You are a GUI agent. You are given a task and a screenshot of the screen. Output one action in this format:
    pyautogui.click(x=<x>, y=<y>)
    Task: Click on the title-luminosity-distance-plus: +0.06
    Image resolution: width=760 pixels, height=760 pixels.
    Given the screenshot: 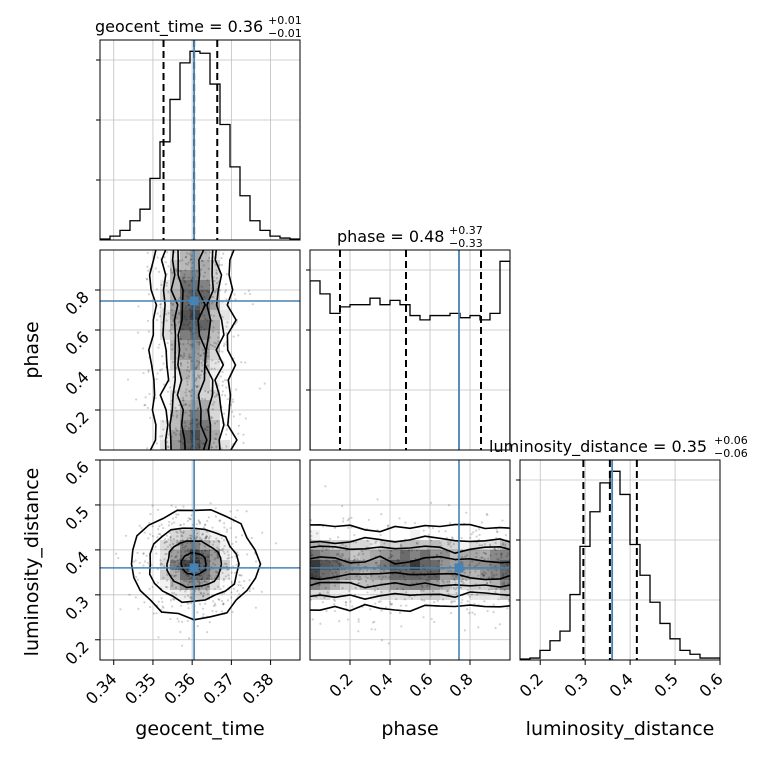 What is the action you would take?
    pyautogui.click(x=731, y=440)
    